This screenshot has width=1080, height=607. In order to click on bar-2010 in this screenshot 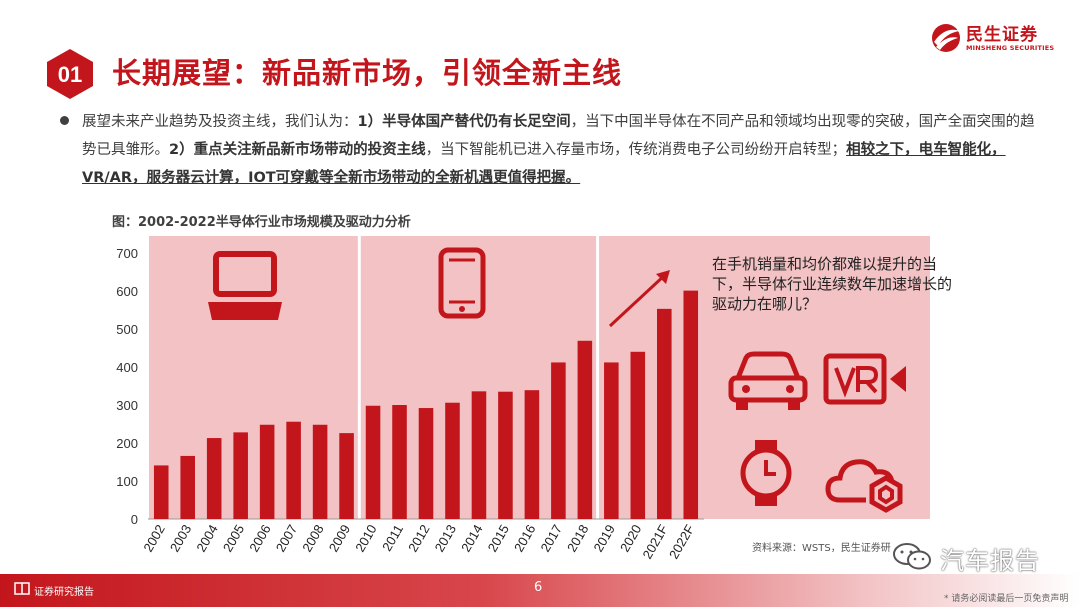, I will do `click(373, 462)`.